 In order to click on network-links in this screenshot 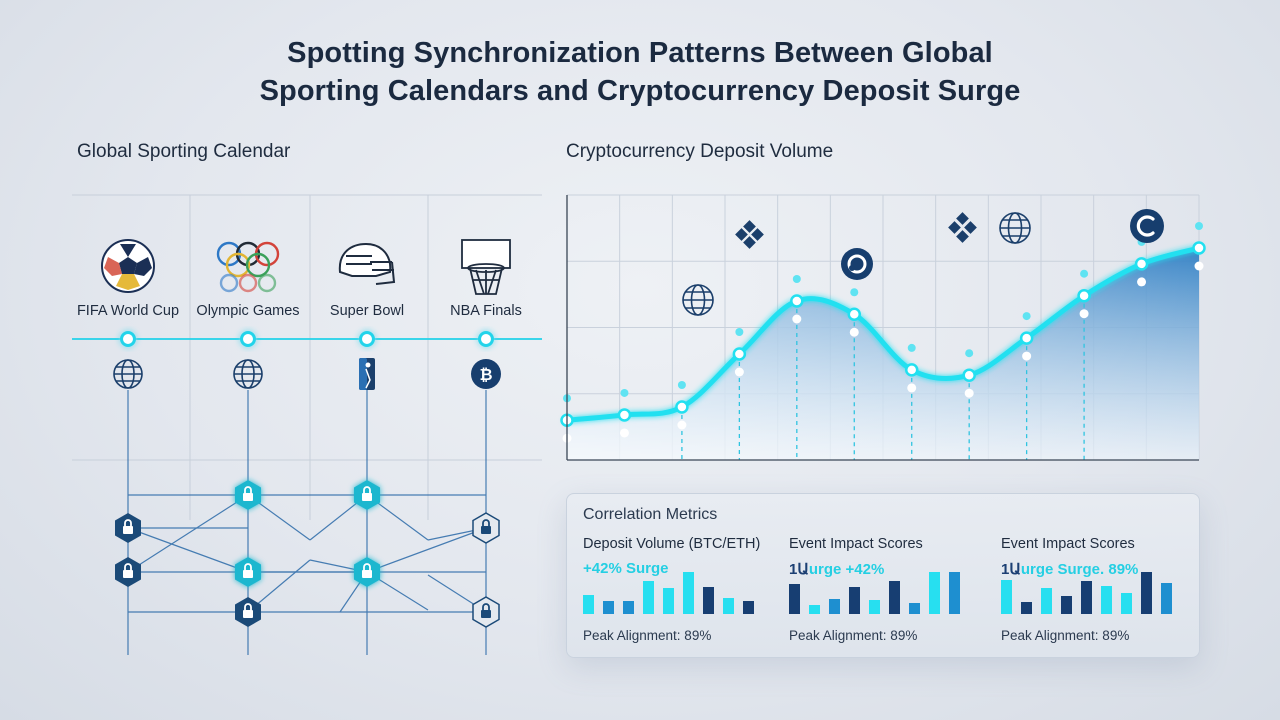, I will do `click(307, 522)`.